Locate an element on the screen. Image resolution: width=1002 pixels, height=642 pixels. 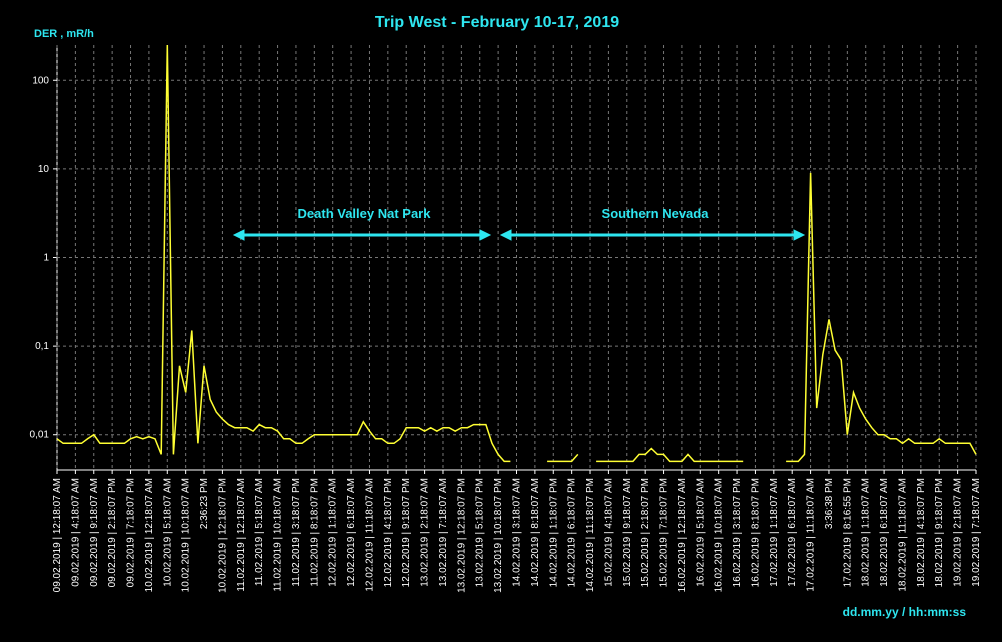
x-tick-label: 17.02.2019 | 8:16:55 PM is located at coordinates (847, 532).